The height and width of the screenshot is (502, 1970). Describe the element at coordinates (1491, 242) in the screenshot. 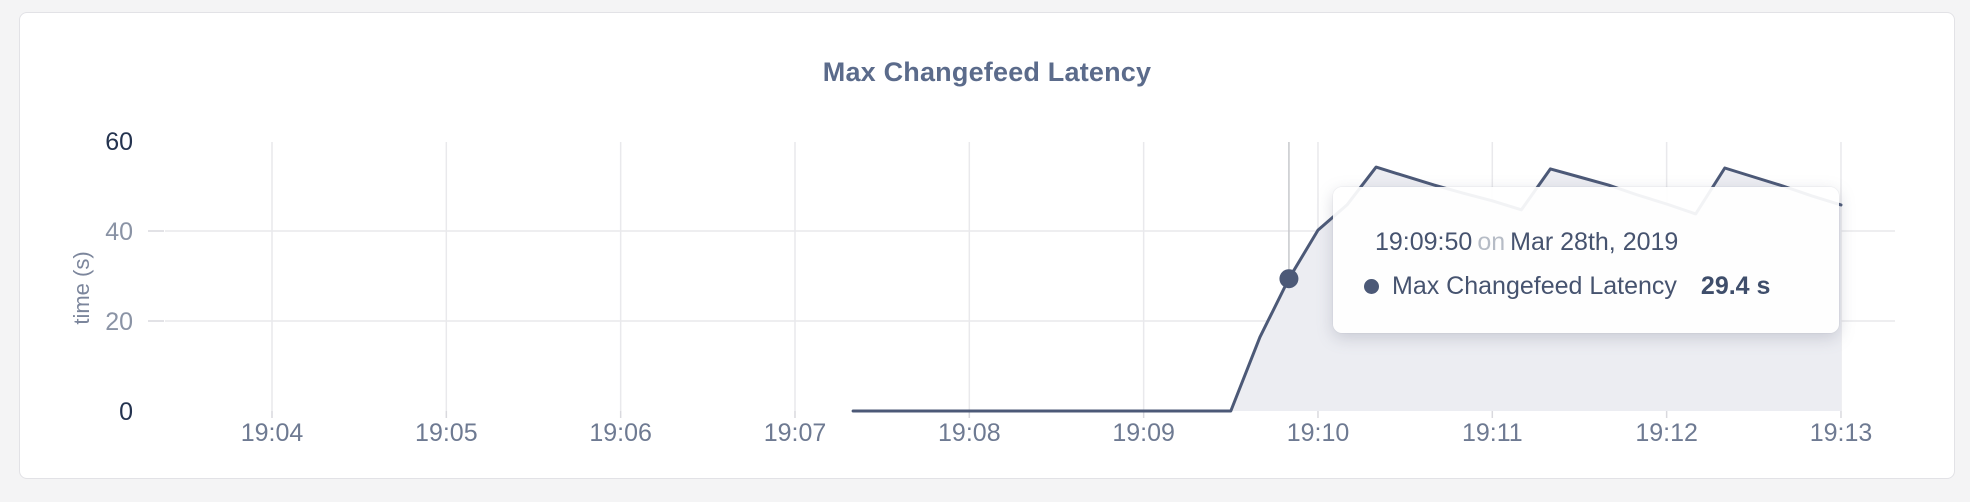

I see `tooltip-conjunction: on` at that location.